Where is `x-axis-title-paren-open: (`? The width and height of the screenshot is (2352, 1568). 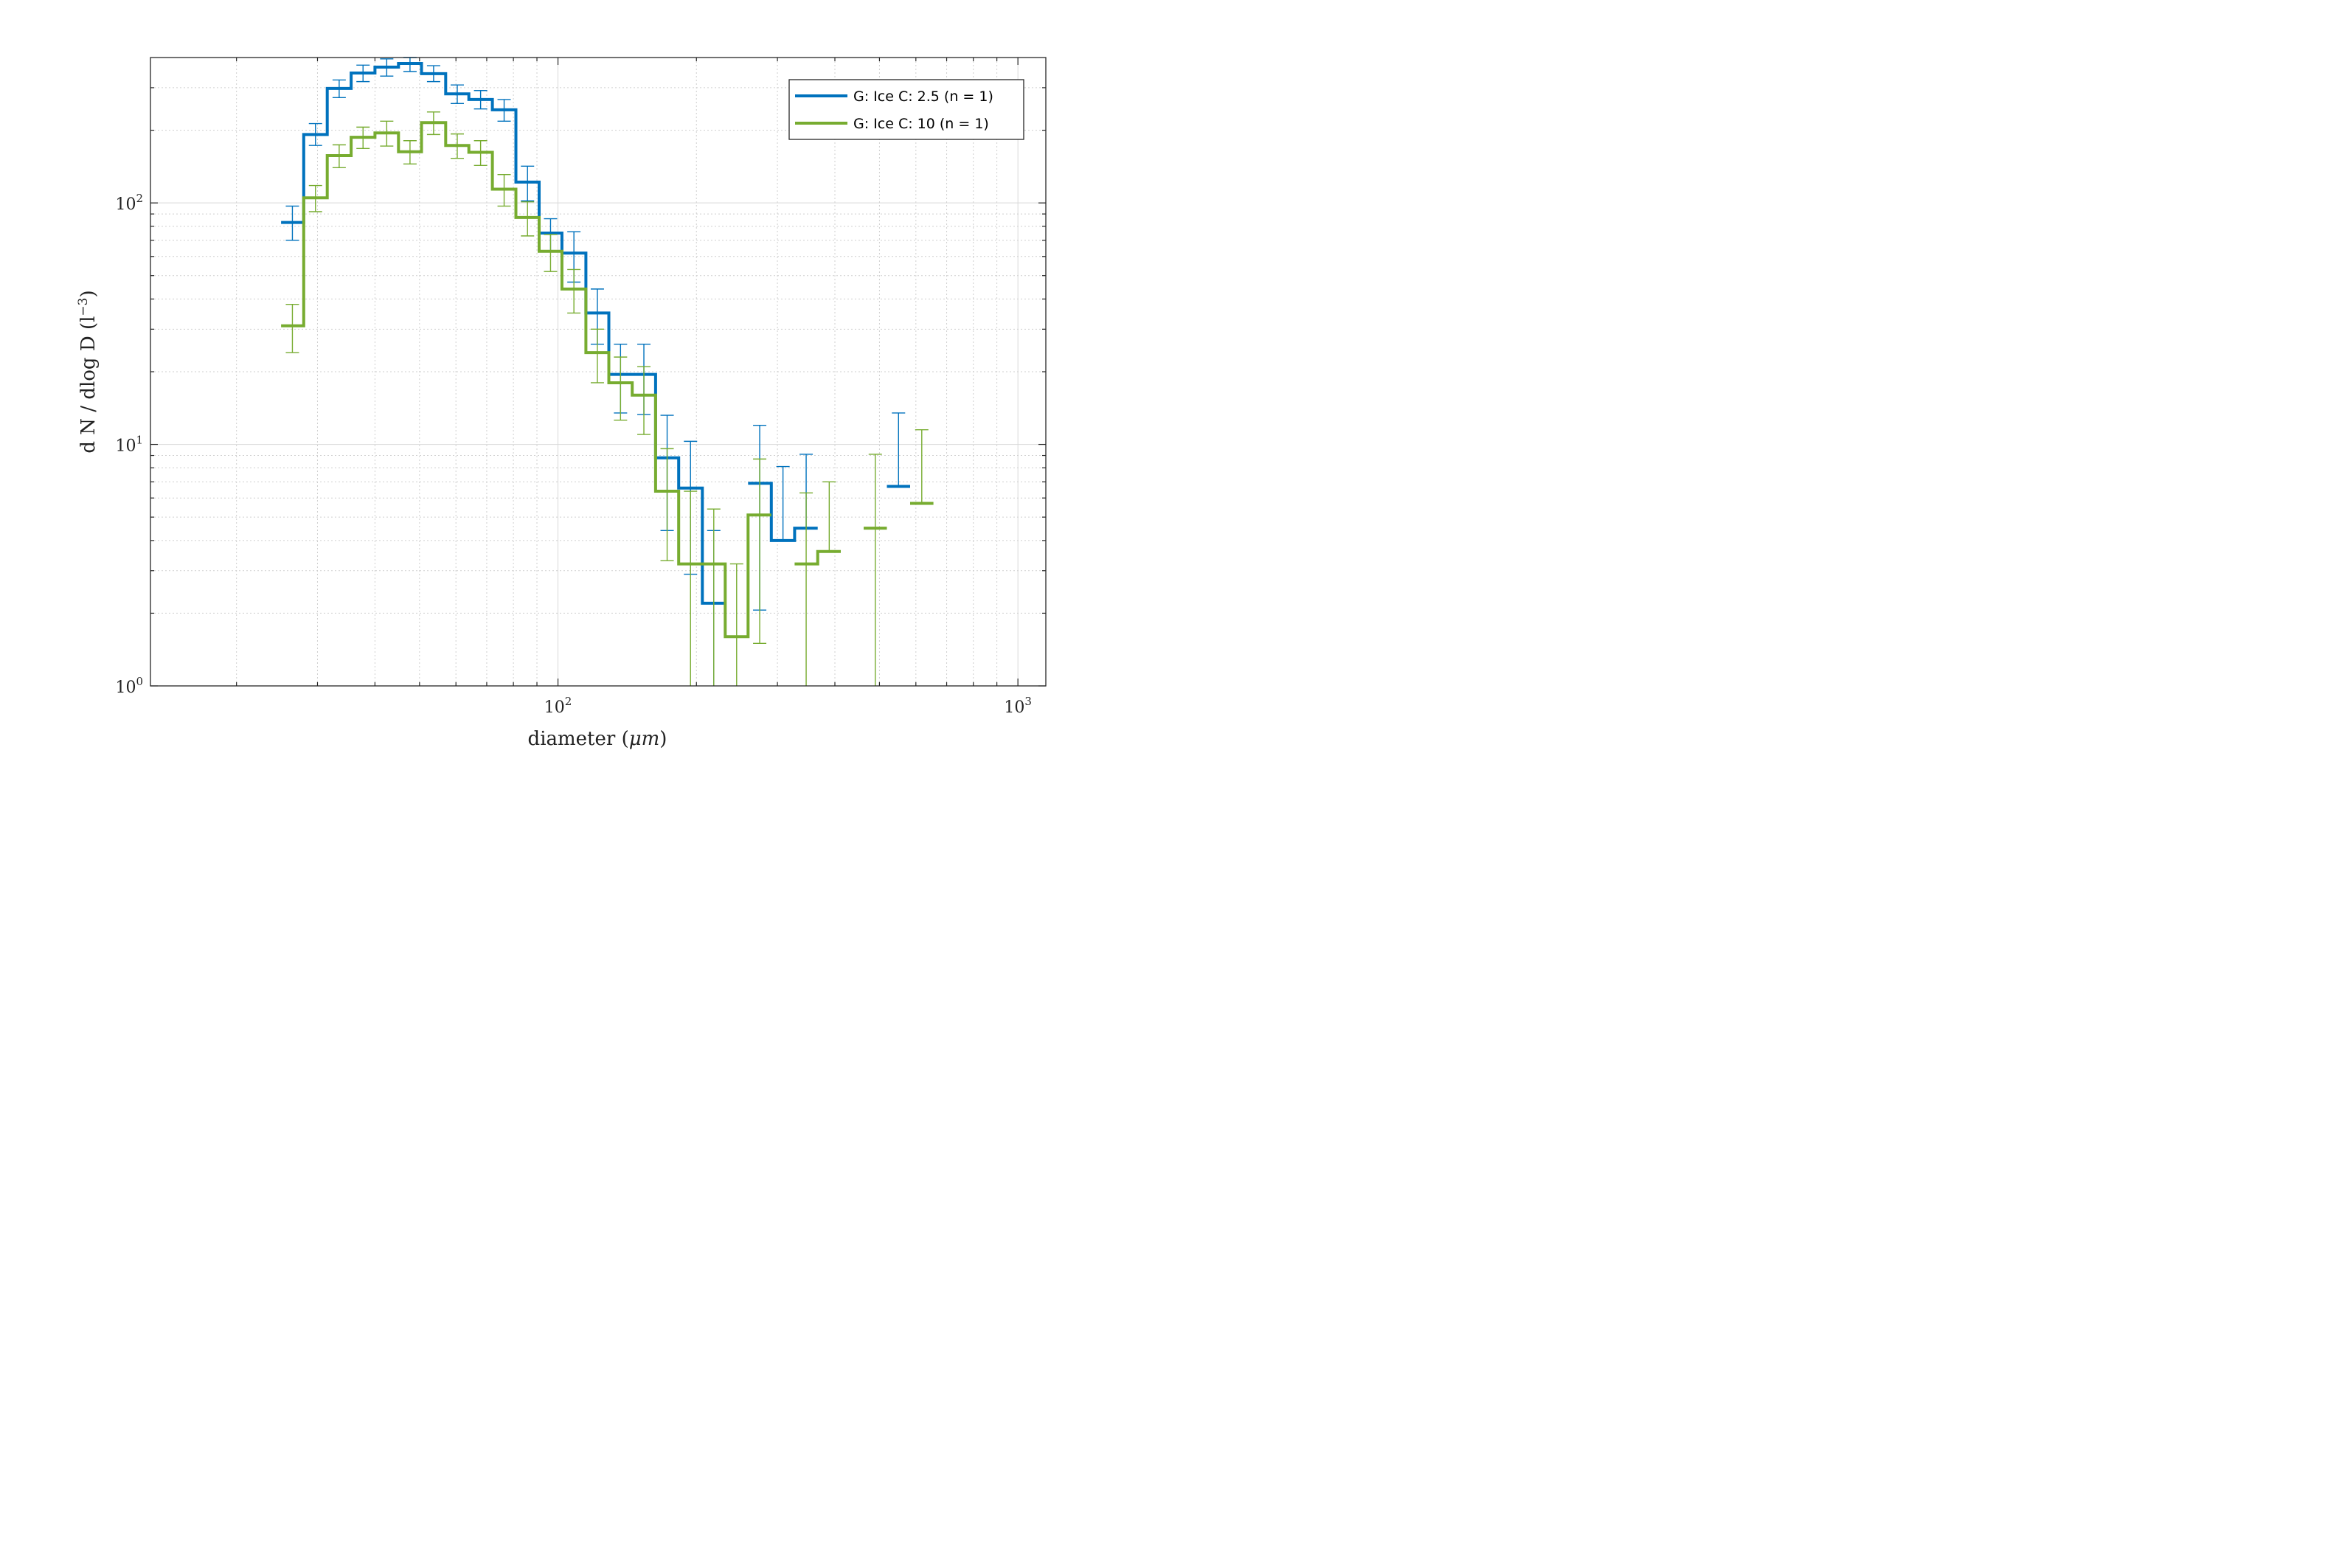 x-axis-title-paren-open: ( is located at coordinates (625, 739).